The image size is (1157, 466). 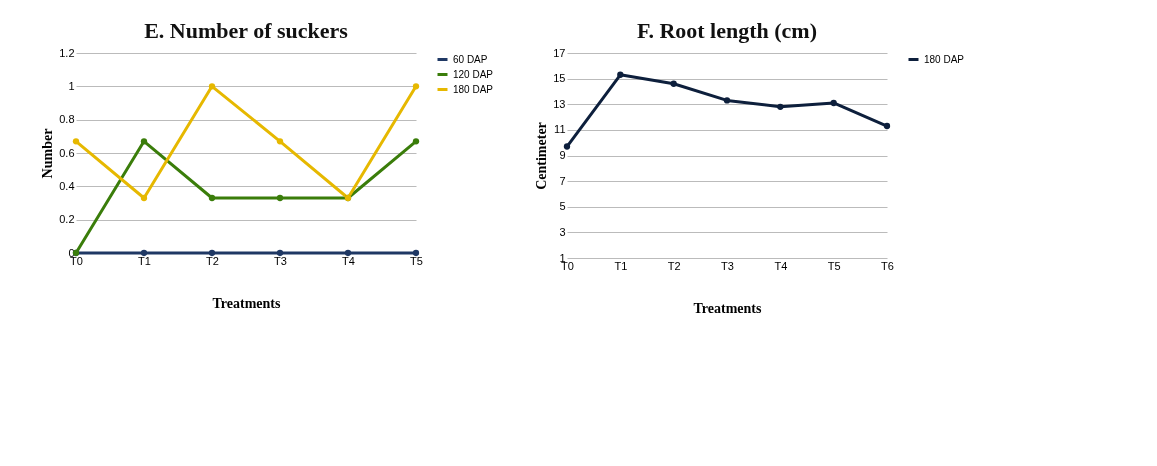 What do you see at coordinates (559, 78) in the screenshot?
I see `y-tick-label: 15` at bounding box center [559, 78].